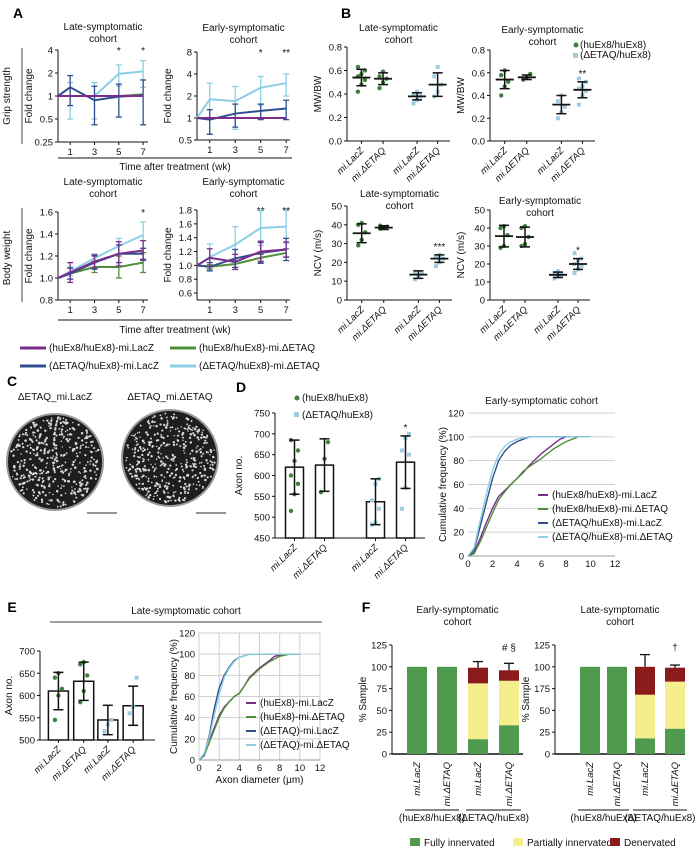 The image size is (700, 862). Describe the element at coordinates (399, 194) in the screenshot. I see `chart-title: Late-symptomatic` at that location.